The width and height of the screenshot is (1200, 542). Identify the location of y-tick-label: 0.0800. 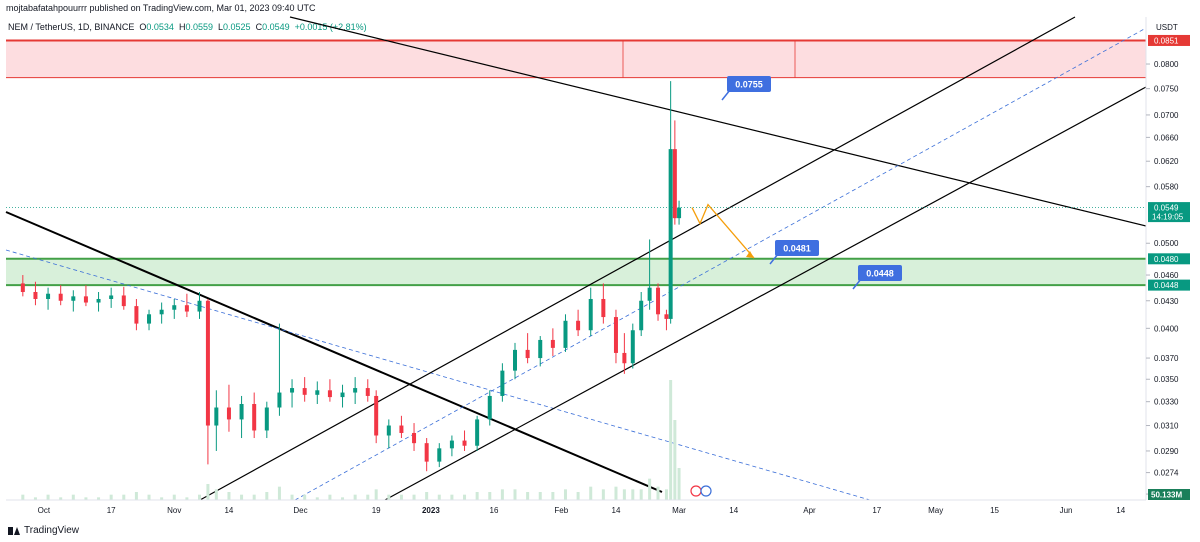
(1166, 64).